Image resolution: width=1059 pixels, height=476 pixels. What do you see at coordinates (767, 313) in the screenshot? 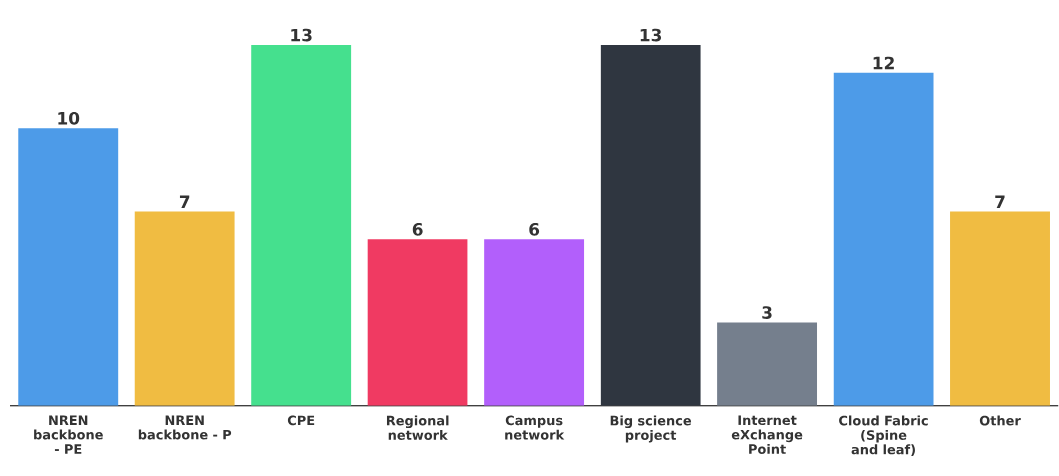
I see `data-label: 3` at bounding box center [767, 313].